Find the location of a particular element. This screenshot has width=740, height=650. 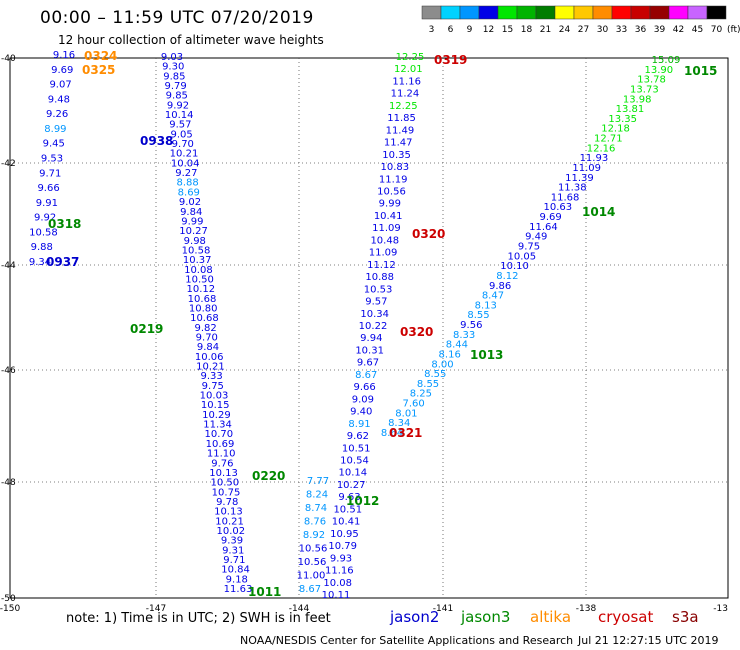

swh-value-label: 12.16 is located at coordinates (601, 148).